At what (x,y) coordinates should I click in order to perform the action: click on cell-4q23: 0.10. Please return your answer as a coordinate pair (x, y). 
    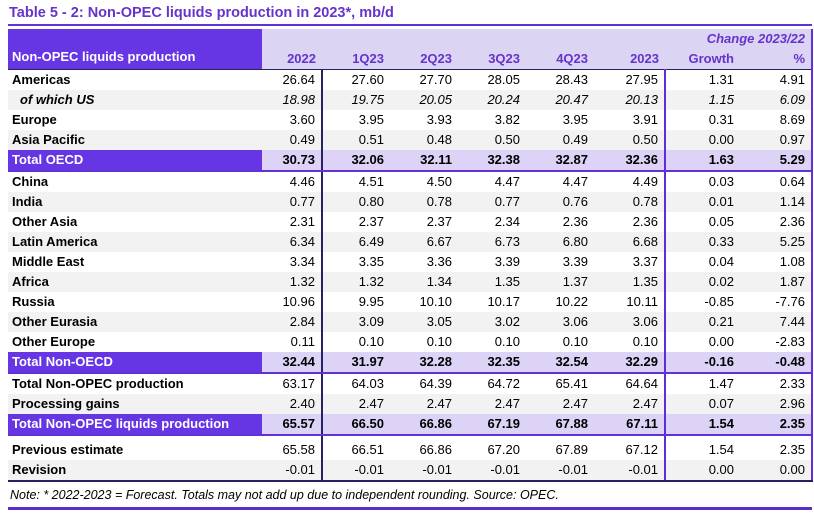
    Looking at the image, I should click on (575, 341).